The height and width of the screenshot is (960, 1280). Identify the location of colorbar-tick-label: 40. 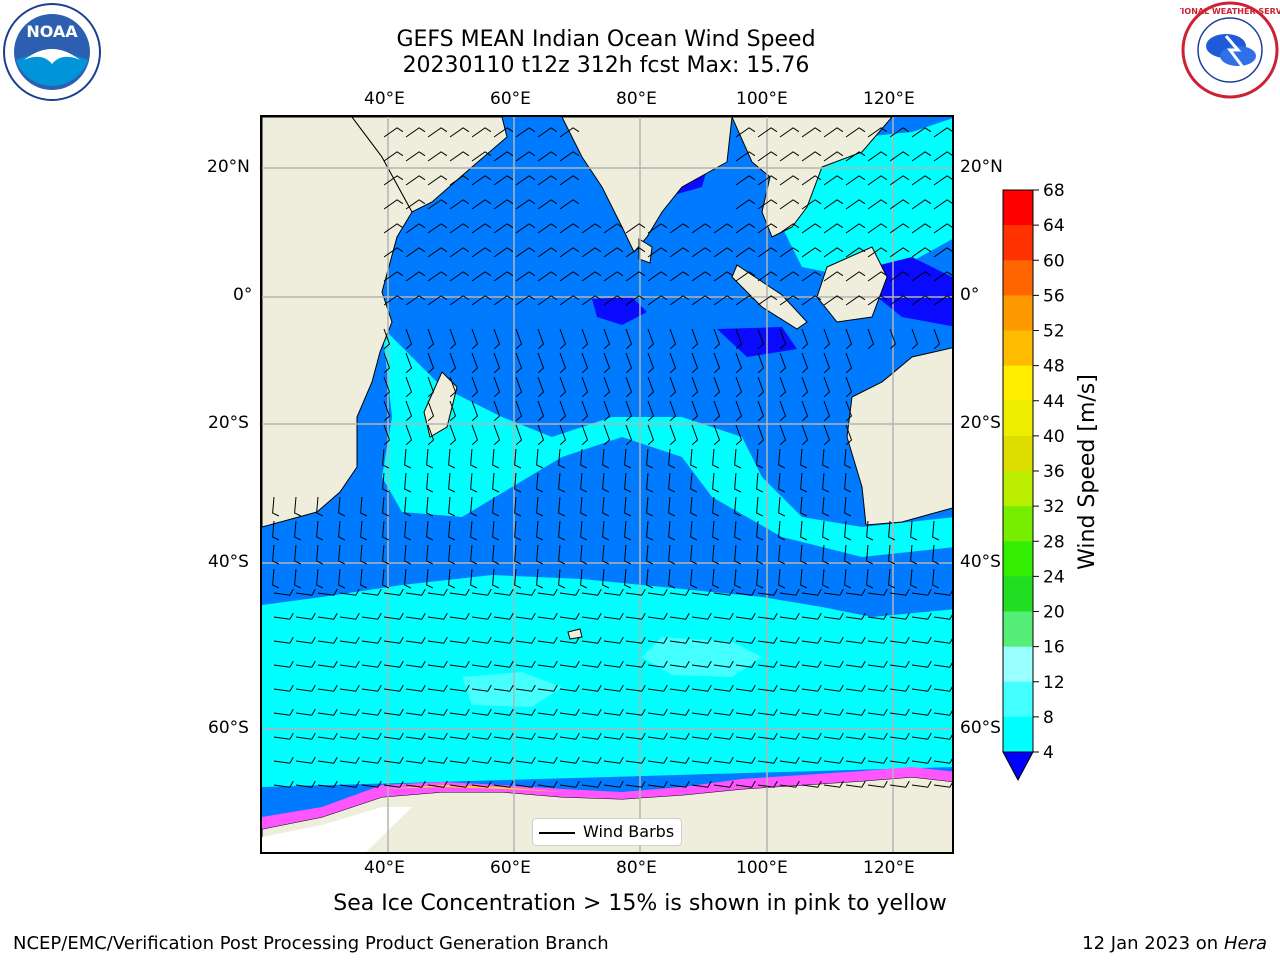
(1054, 437).